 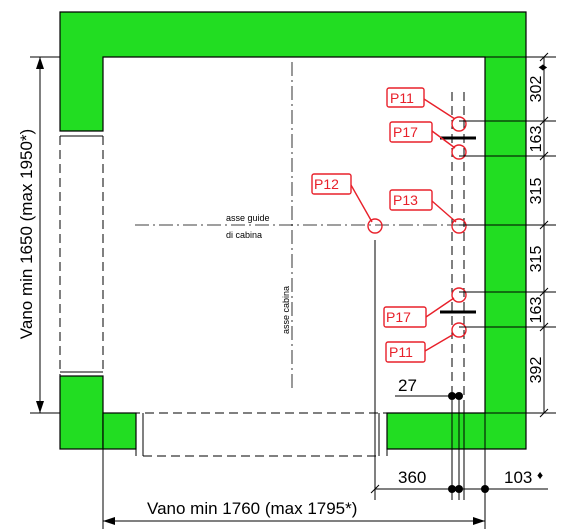 I want to click on p11-top-box, so click(x=405, y=97).